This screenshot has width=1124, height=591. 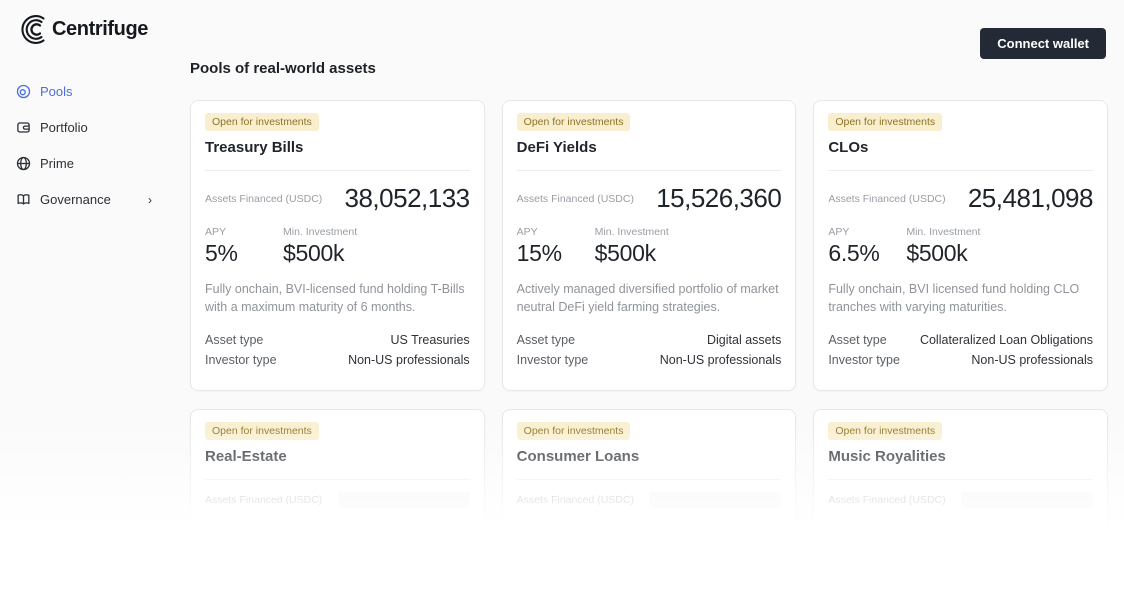 I want to click on centrifuge-logo-icon, so click(x=34, y=29).